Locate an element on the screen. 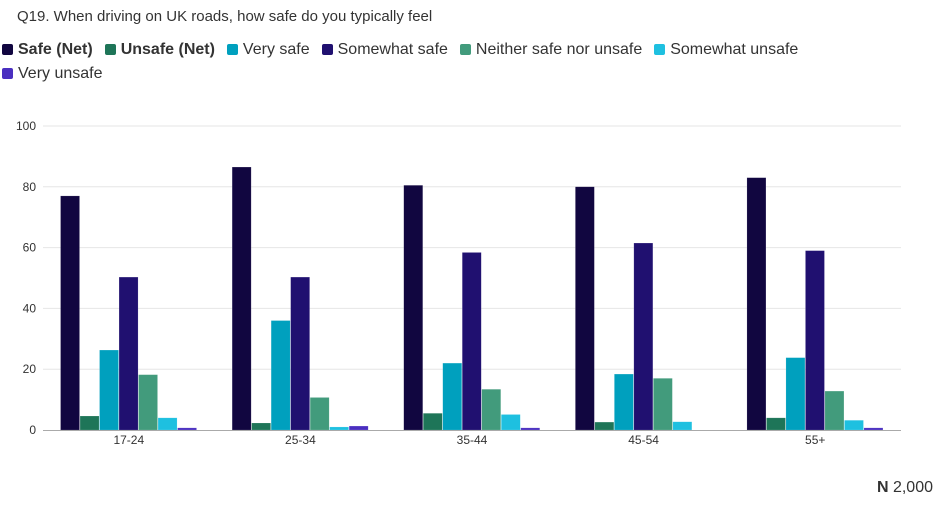 The image size is (933, 505). legend-label: Unsafe (Net) is located at coordinates (167, 49).